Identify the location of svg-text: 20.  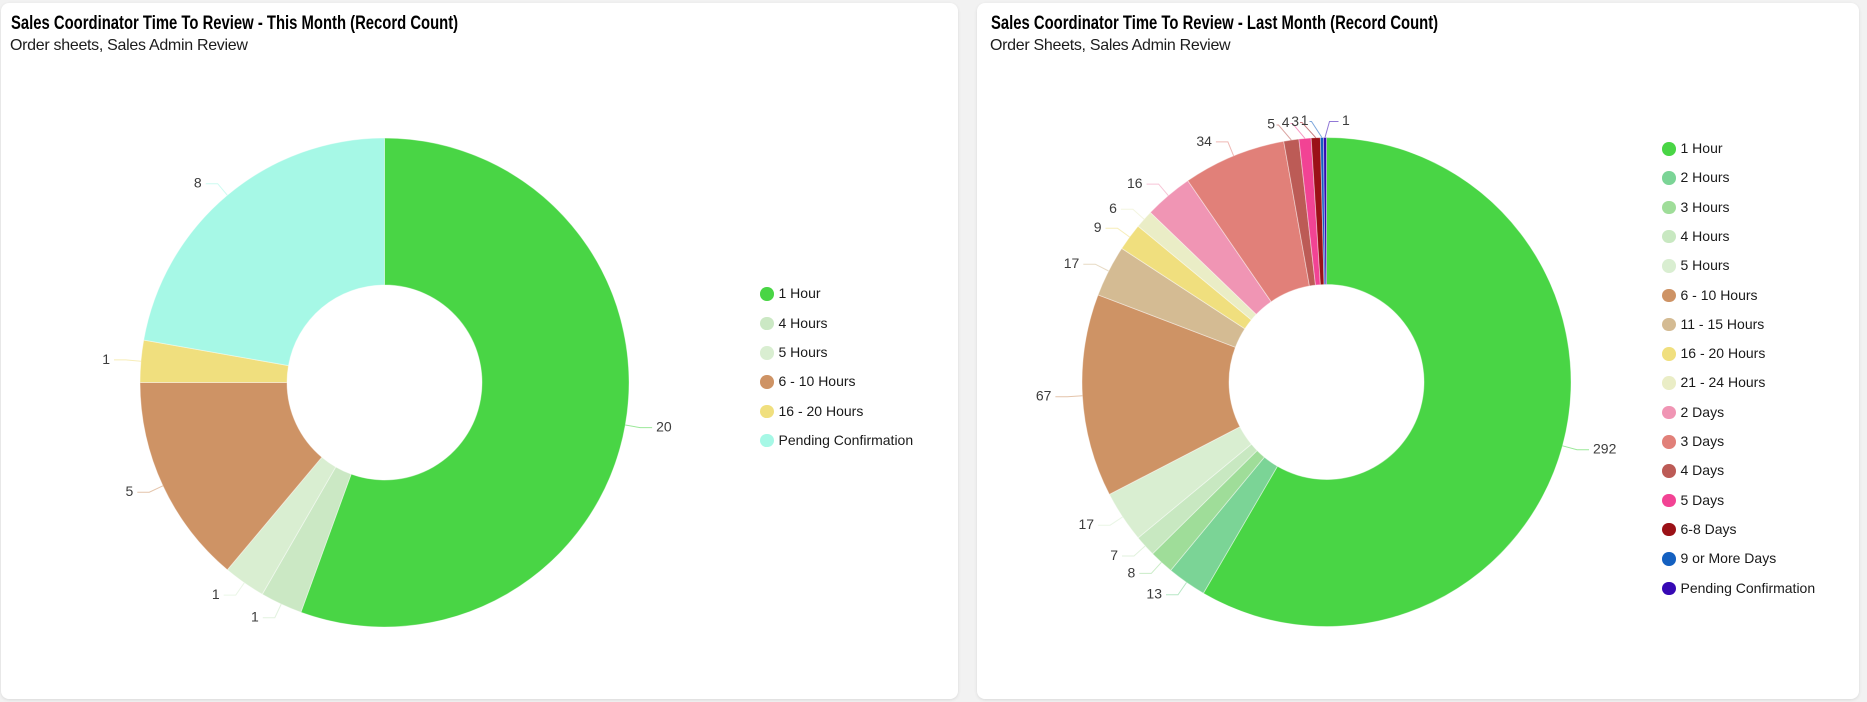
(664, 427).